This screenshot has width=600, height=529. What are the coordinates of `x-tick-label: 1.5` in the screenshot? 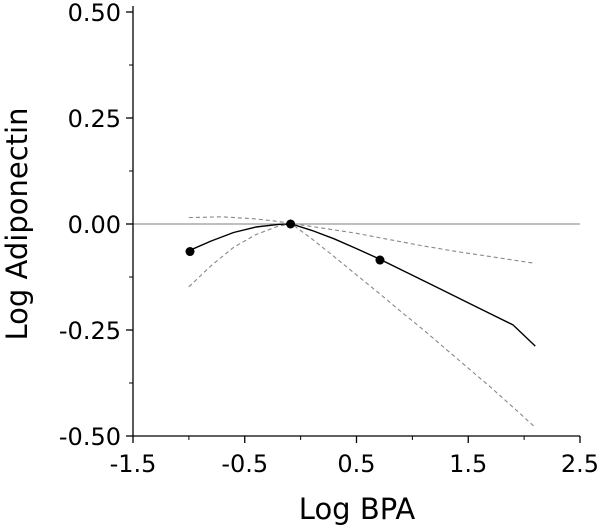 It's located at (468, 464).